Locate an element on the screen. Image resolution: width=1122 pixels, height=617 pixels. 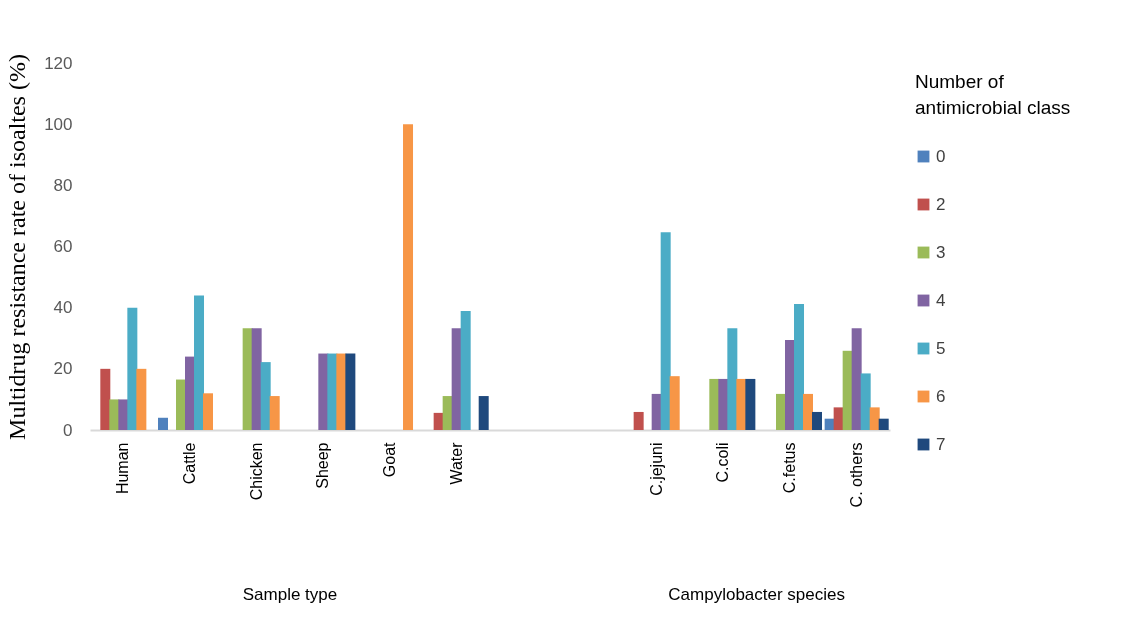
y-tick-label: 0 is located at coordinates (68, 430).